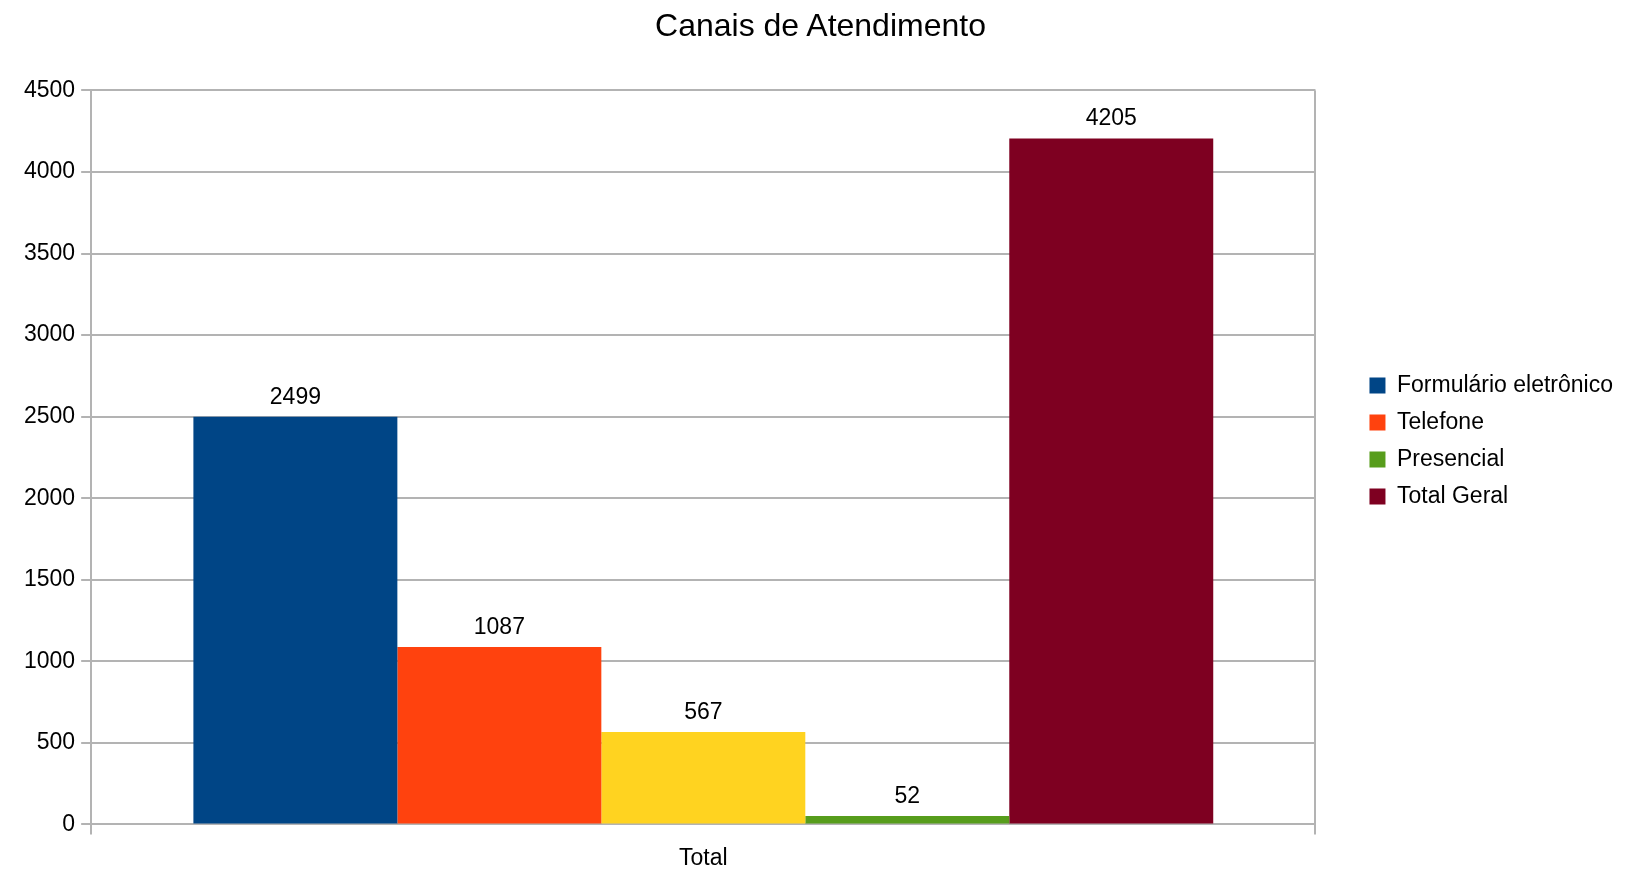 The width and height of the screenshot is (1629, 882). I want to click on y-tick-label: 2000, so click(49, 496).